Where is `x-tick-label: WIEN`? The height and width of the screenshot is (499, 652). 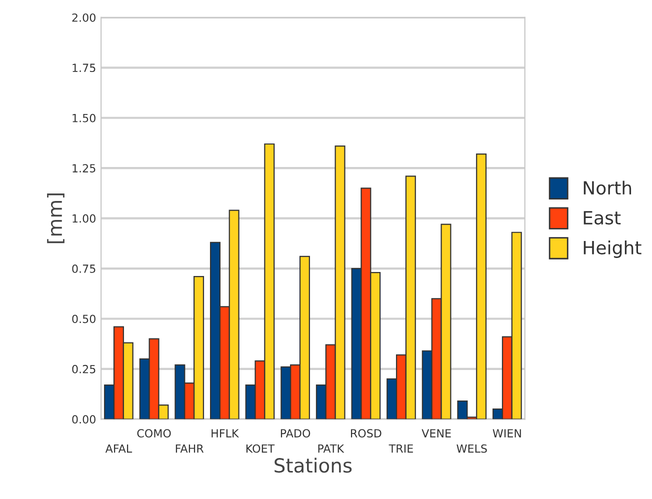
x-tick-label: WIEN is located at coordinates (506, 433).